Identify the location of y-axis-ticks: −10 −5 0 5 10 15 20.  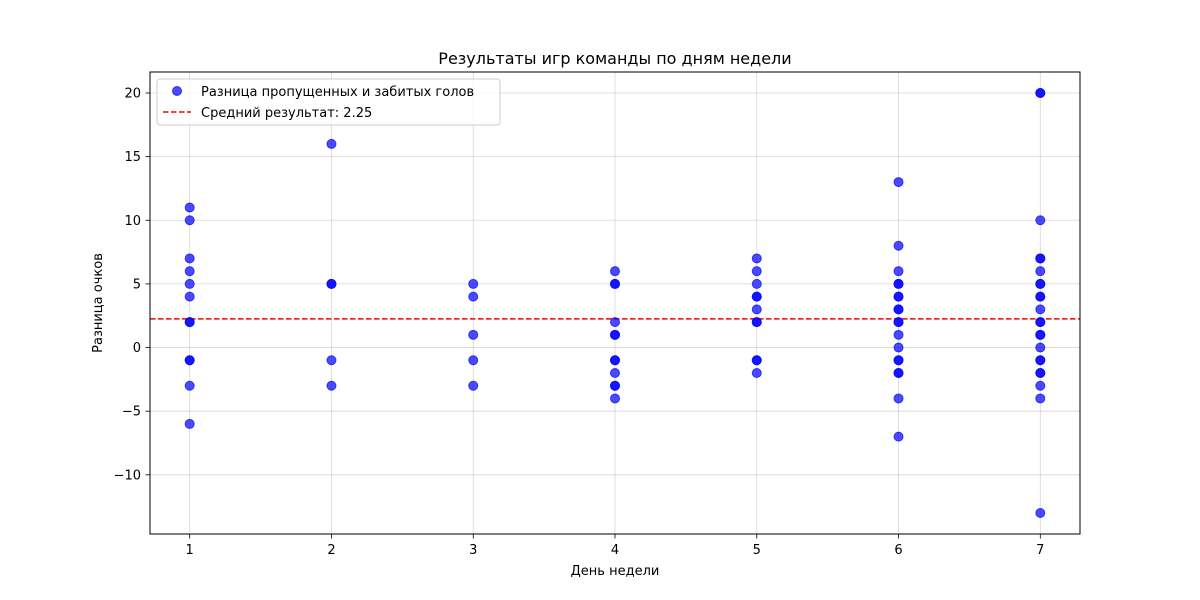
(132, 285).